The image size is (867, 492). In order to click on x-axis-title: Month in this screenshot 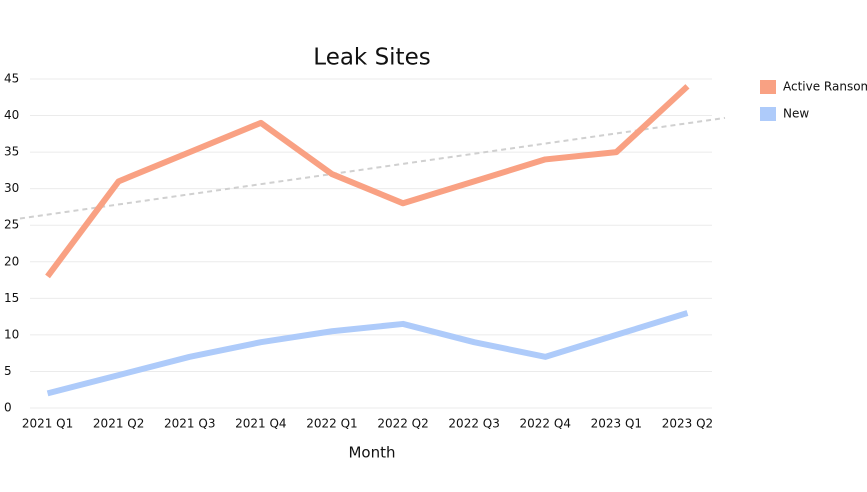, I will do `click(371, 453)`.